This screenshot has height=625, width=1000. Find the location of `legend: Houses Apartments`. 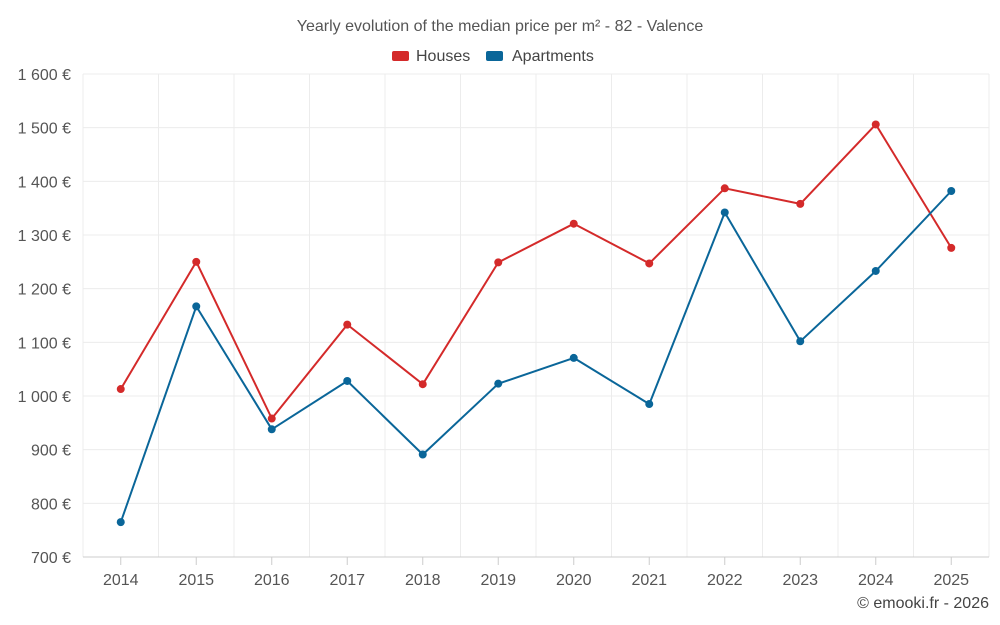

legend: Houses Apartments is located at coordinates (493, 56).